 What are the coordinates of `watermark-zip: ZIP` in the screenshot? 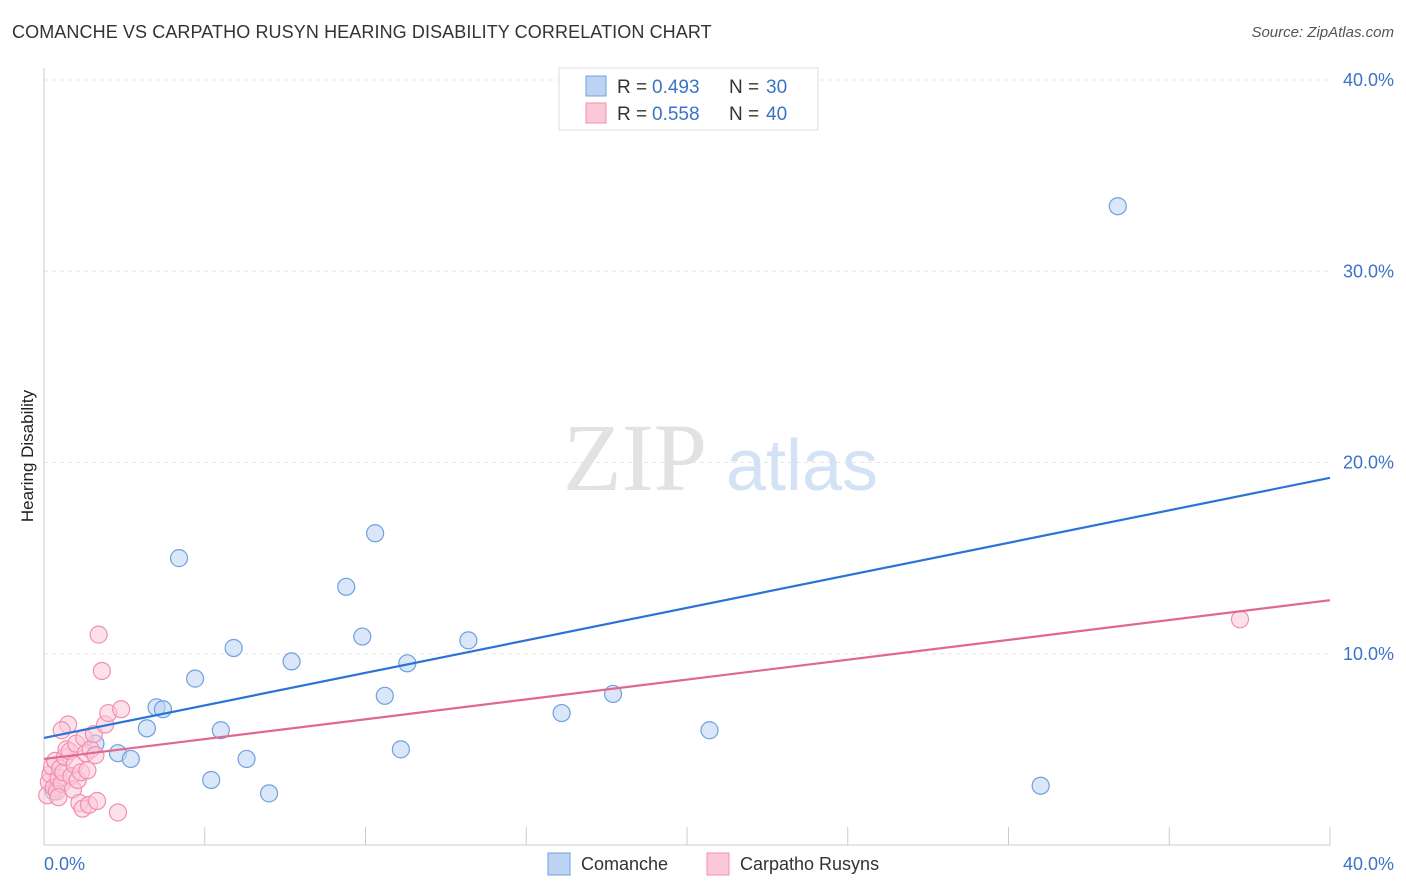 It's located at (635, 457).